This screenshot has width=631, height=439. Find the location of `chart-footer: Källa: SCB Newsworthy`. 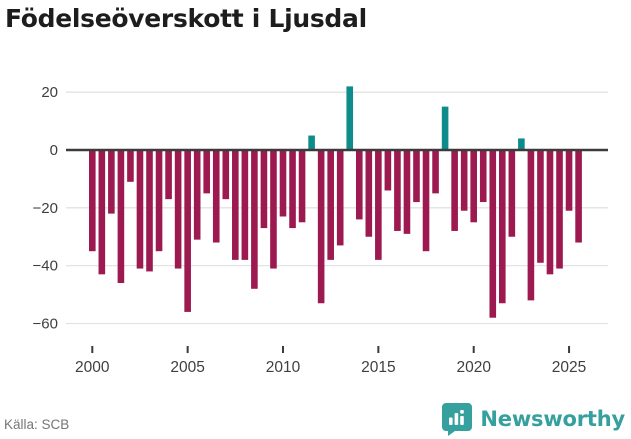

chart-footer: Källa: SCB Newsworthy is located at coordinates (315, 417).